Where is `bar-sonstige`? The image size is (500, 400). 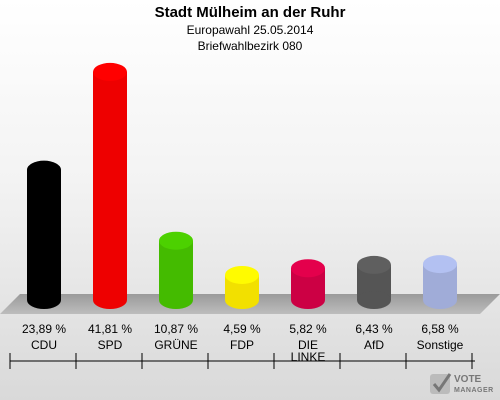 bar-sonstige is located at coordinates (440, 282).